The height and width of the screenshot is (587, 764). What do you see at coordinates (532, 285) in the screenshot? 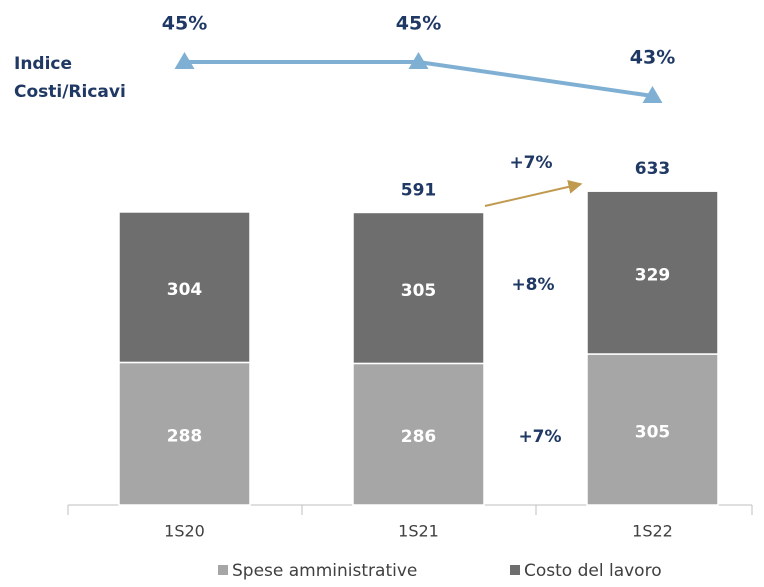
I see `growth-annotation: +8%` at bounding box center [532, 285].